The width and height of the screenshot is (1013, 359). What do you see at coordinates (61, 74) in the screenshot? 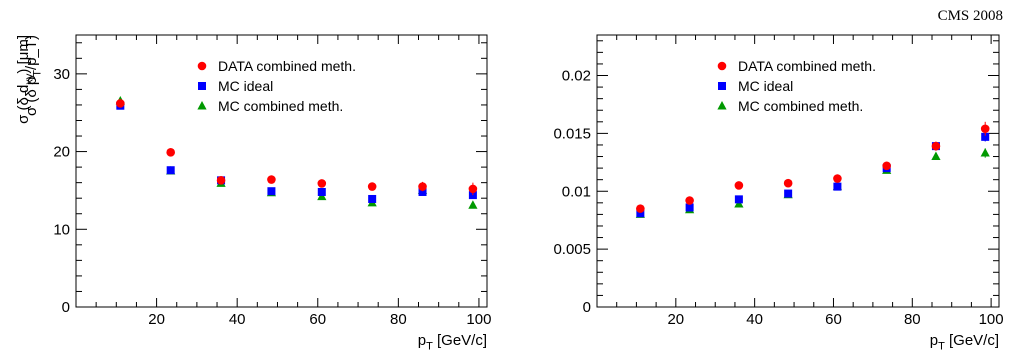
I see `y-tick-label: 30` at bounding box center [61, 74].